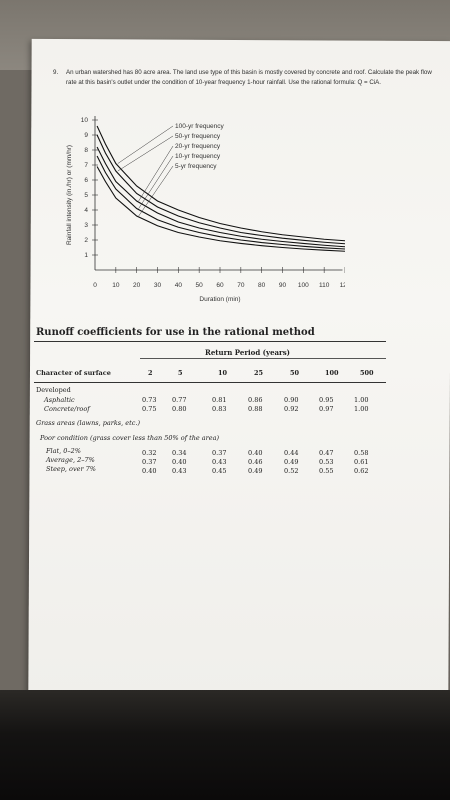  Describe the element at coordinates (86, 195) in the screenshot. I see `y-tick-label: 5` at that location.